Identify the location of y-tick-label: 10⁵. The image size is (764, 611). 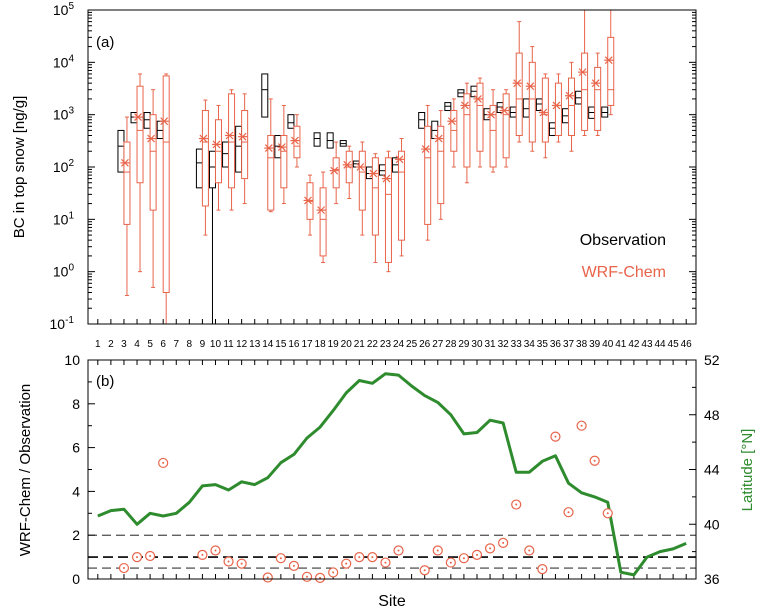
(64, 9).